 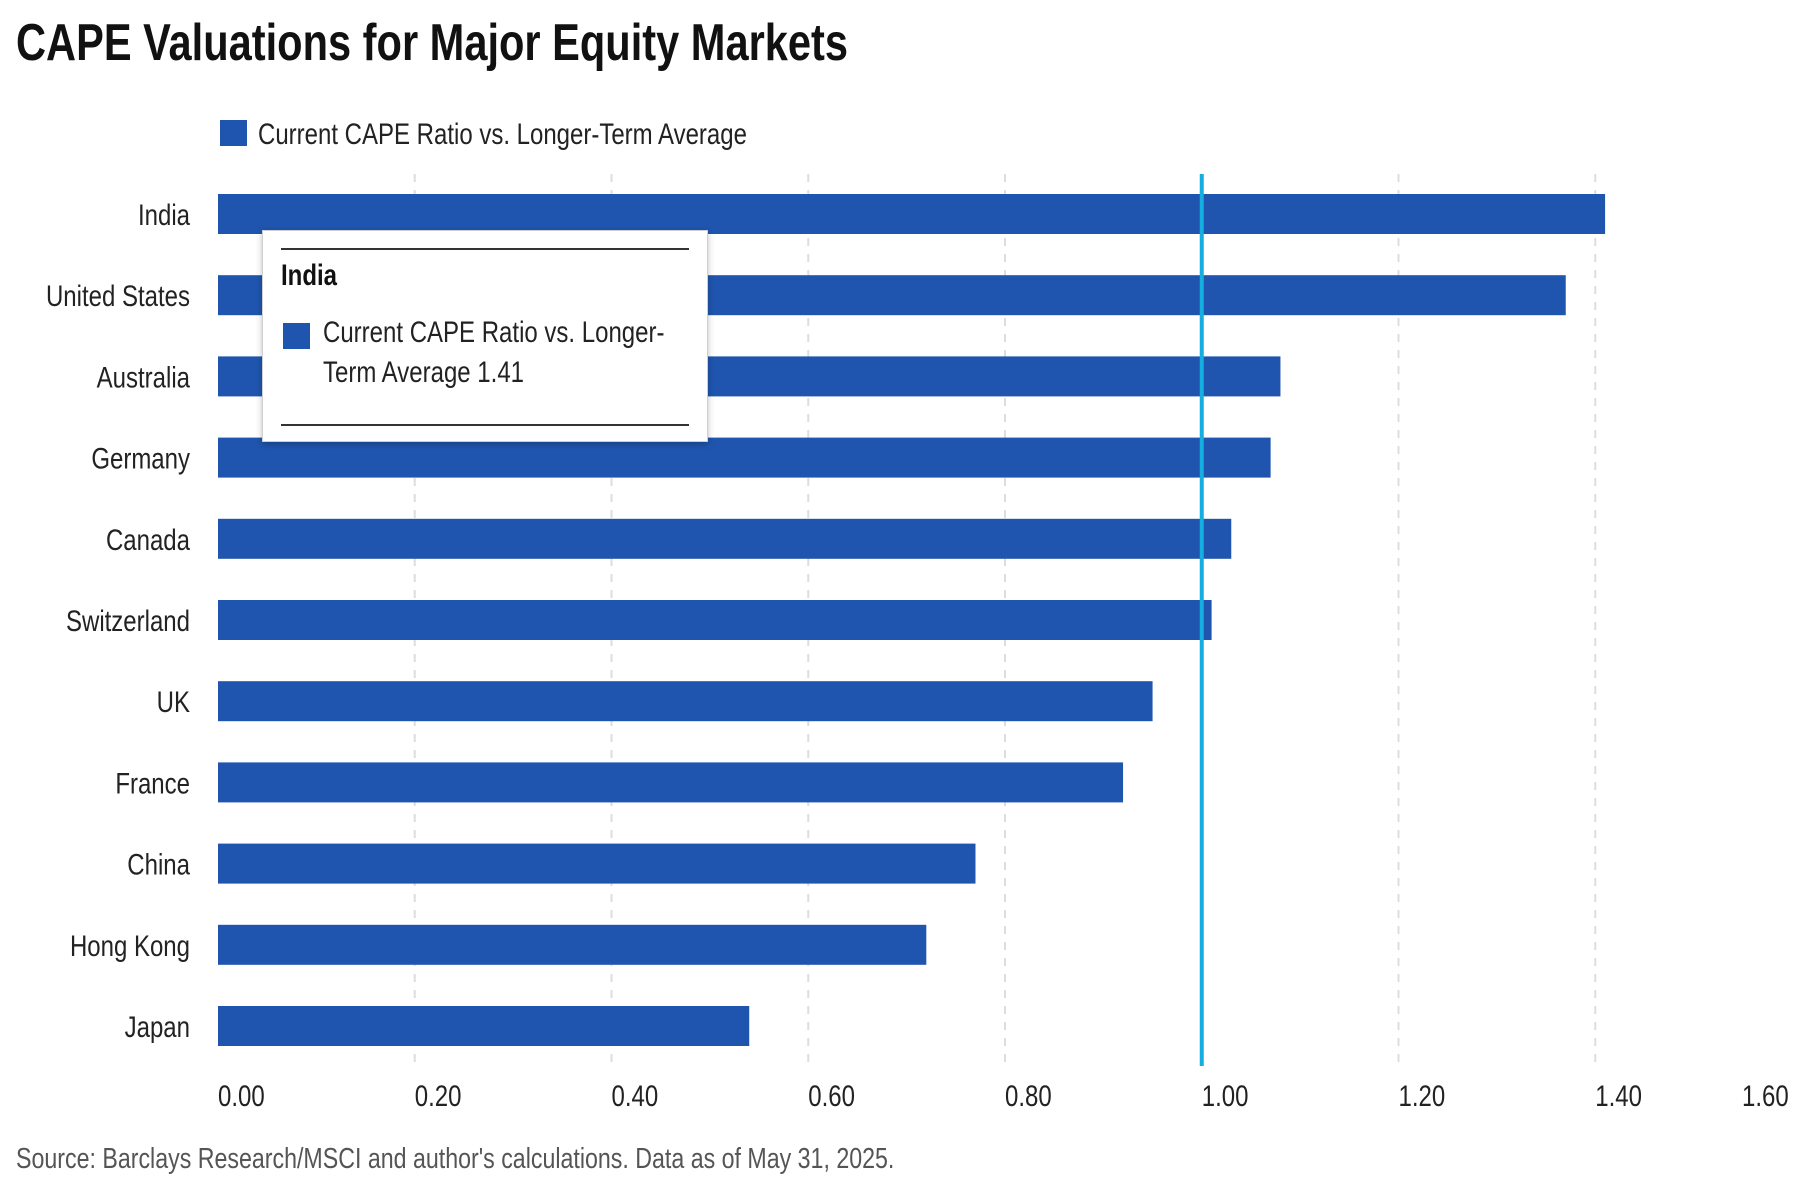 What do you see at coordinates (130, 945) in the screenshot?
I see `y-category-label: Hong Kong` at bounding box center [130, 945].